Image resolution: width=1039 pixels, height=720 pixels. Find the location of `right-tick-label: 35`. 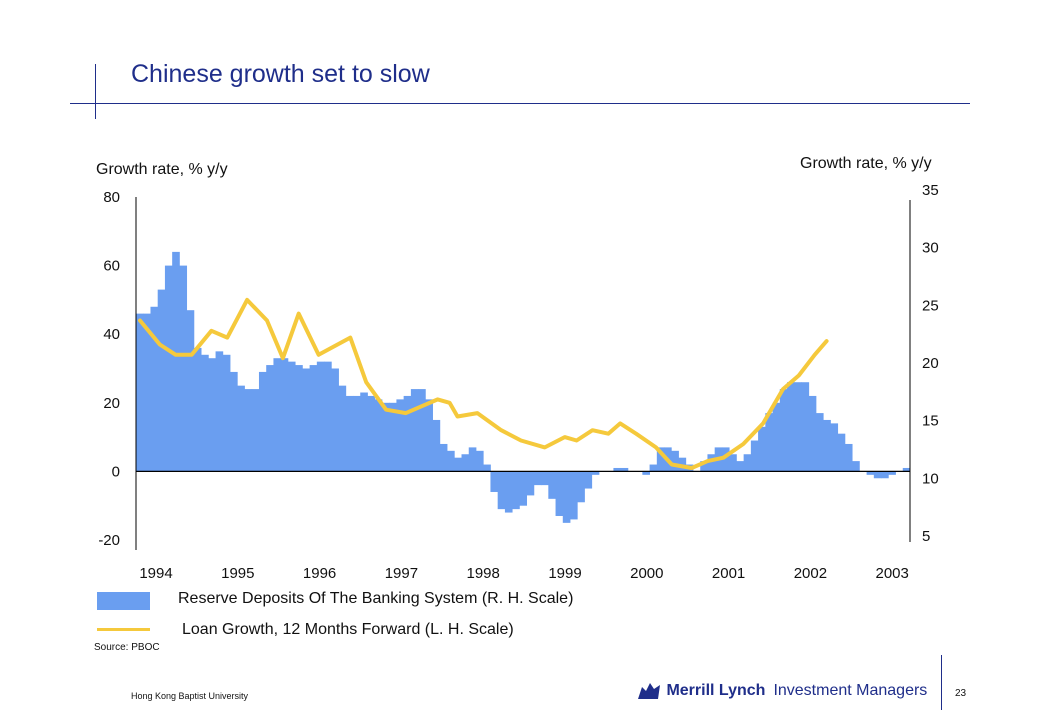

right-tick-label: 35 is located at coordinates (930, 190).